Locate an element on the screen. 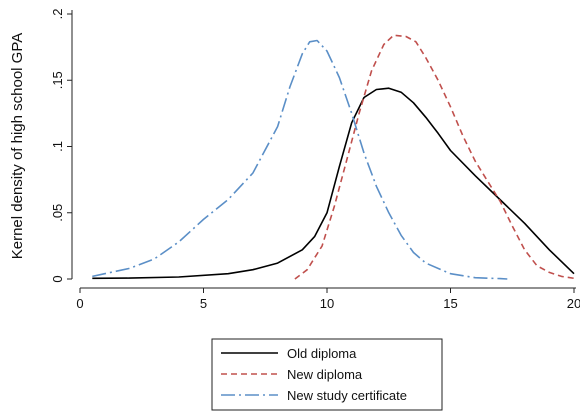  x-tick-label: 20 is located at coordinates (573, 303).